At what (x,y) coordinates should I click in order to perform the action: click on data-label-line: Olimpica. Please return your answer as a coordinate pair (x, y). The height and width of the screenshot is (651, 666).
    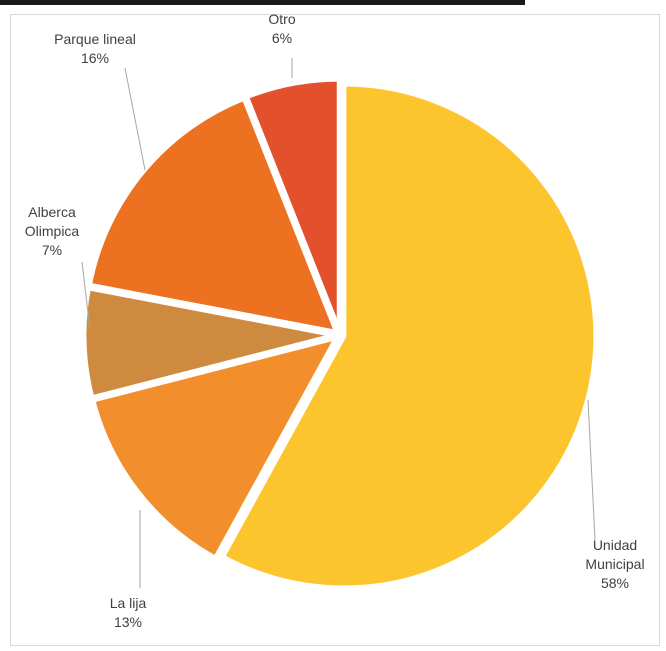
    Looking at the image, I should click on (52, 231).